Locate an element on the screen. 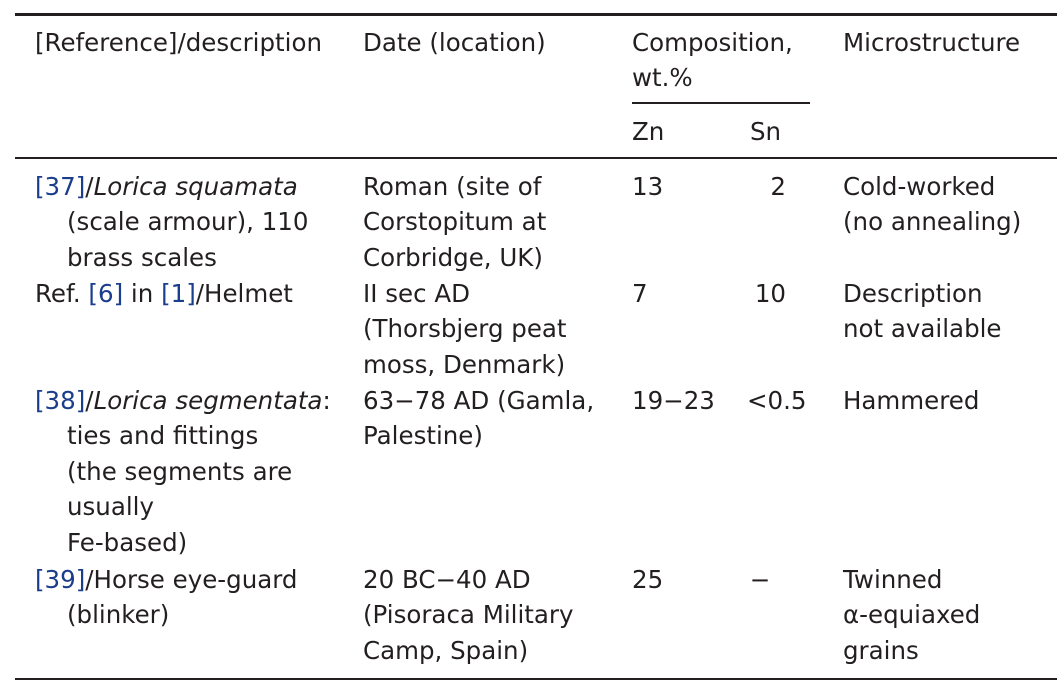 Image resolution: width=1063 pixels, height=683 pixels. sn-value: 2 is located at coordinates (778, 186).